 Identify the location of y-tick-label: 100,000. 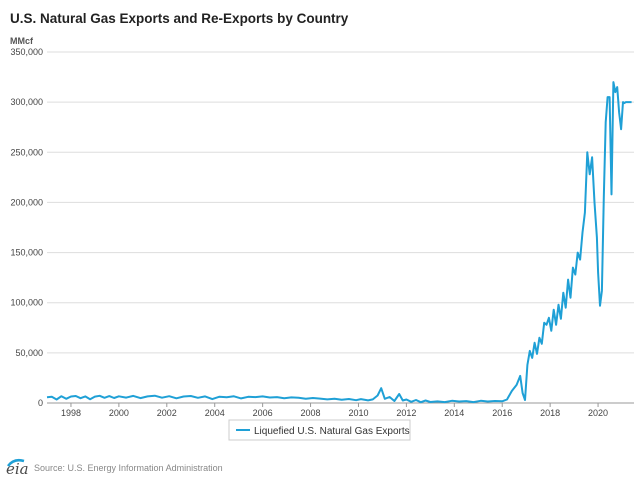
(26, 303).